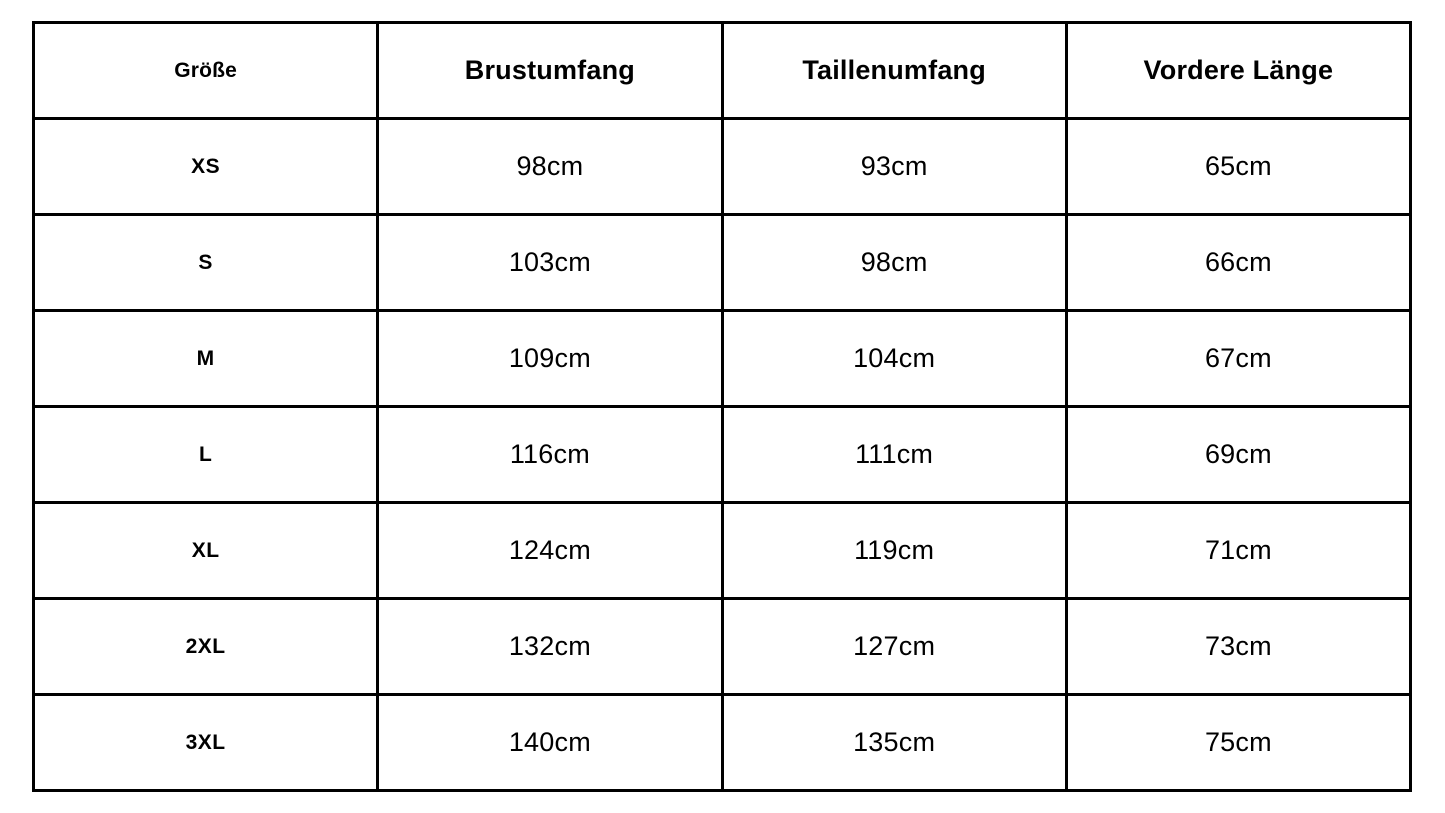 Image resolution: width=1445 pixels, height=813 pixels. I want to click on measurement-cell-chest: 103cm, so click(550, 262).